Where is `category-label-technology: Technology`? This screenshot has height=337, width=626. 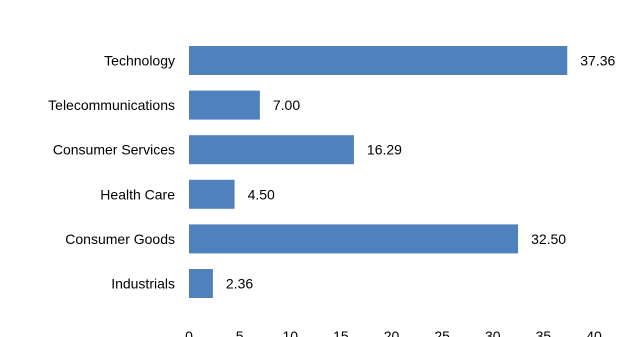 category-label-technology: Technology is located at coordinates (139, 61).